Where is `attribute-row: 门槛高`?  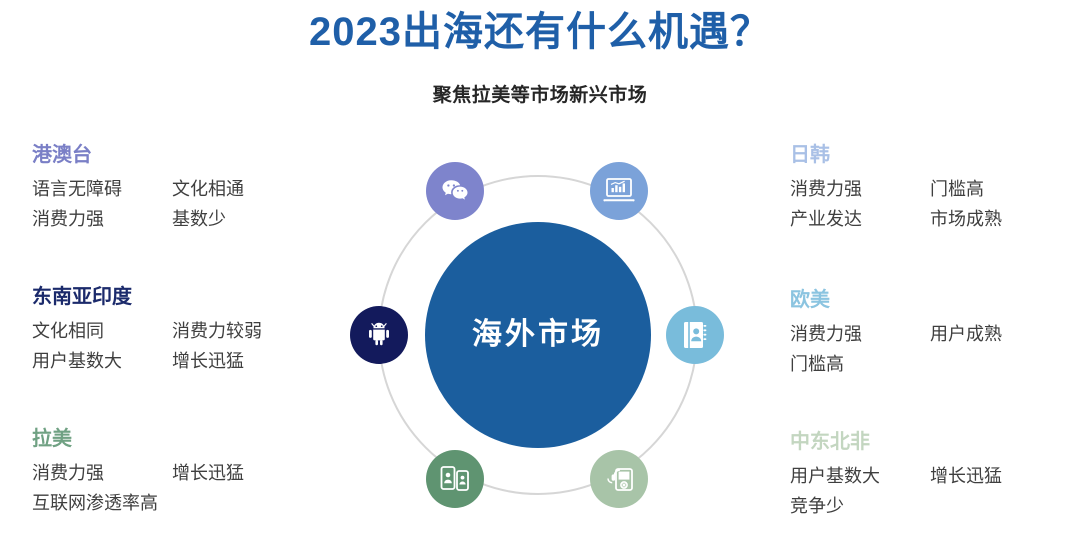 attribute-row: 门槛高 is located at coordinates (935, 364).